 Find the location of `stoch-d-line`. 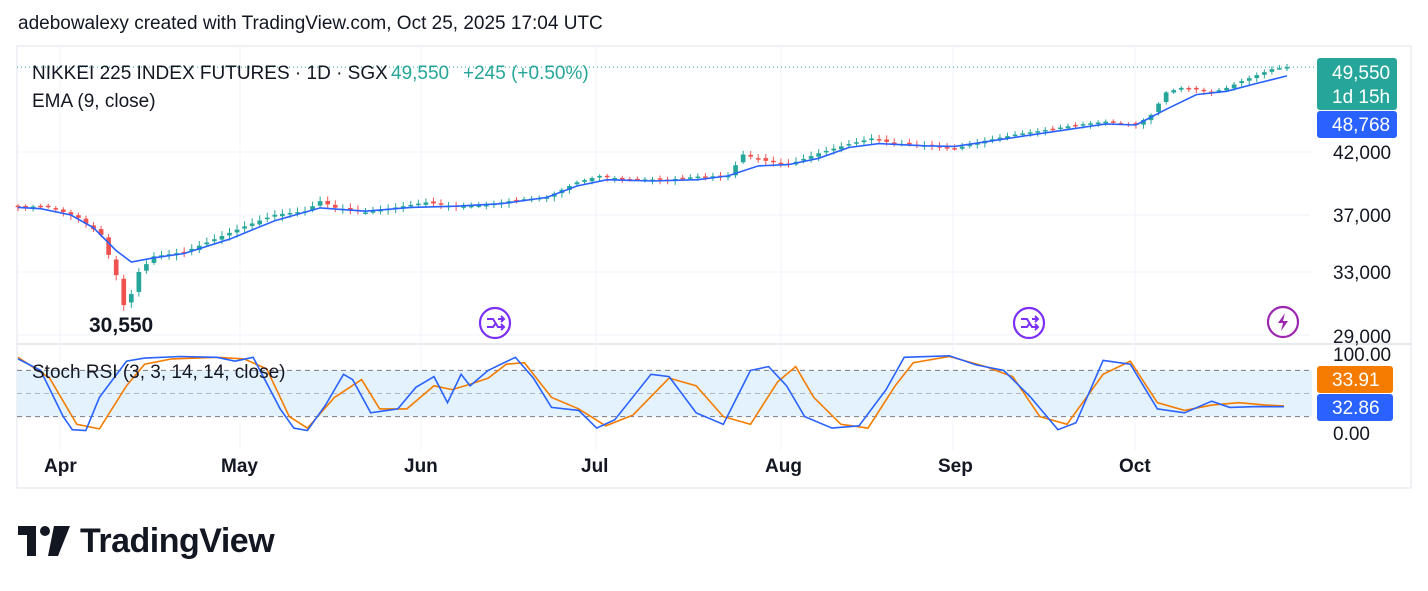

stoch-d-line is located at coordinates (651, 392).